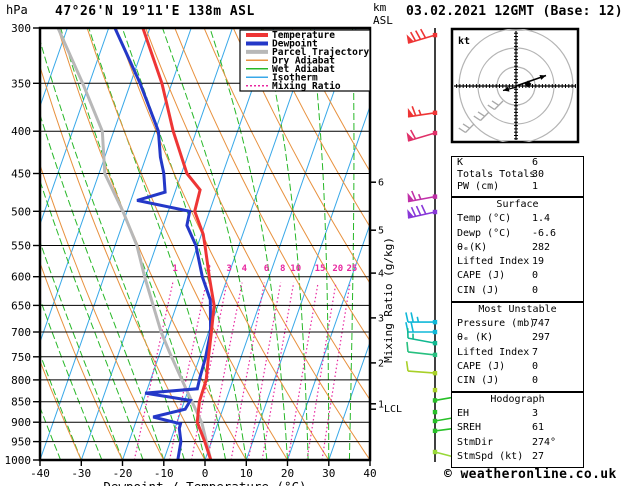 The image size is (629, 486). Describe the element at coordinates (544, 442) in the screenshot. I see `row-value: 274°` at that location.